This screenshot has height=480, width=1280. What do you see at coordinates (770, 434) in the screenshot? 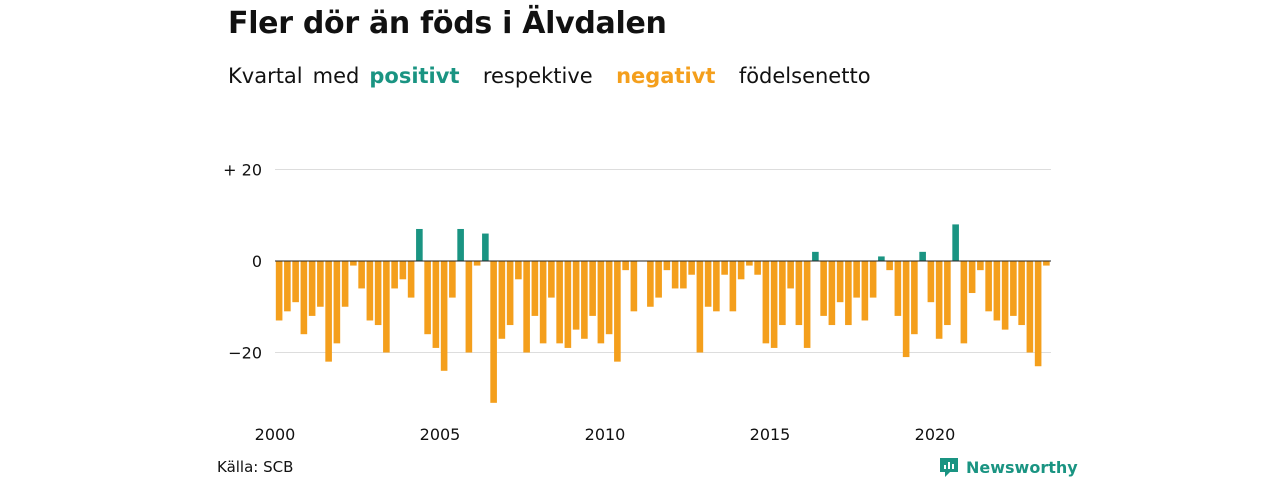
I see `x-tick-label: 2015` at bounding box center [770, 434].